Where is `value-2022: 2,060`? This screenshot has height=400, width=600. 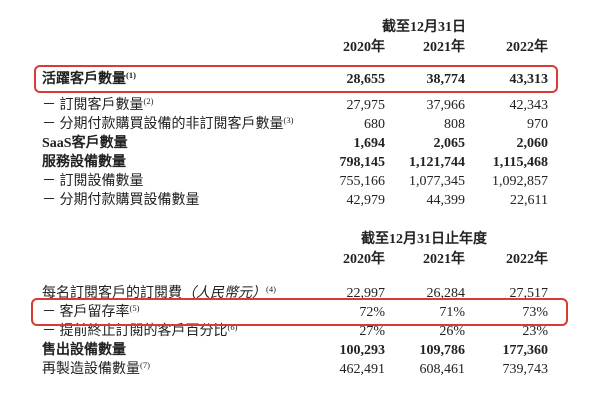 value-2022: 2,060 is located at coordinates (532, 143).